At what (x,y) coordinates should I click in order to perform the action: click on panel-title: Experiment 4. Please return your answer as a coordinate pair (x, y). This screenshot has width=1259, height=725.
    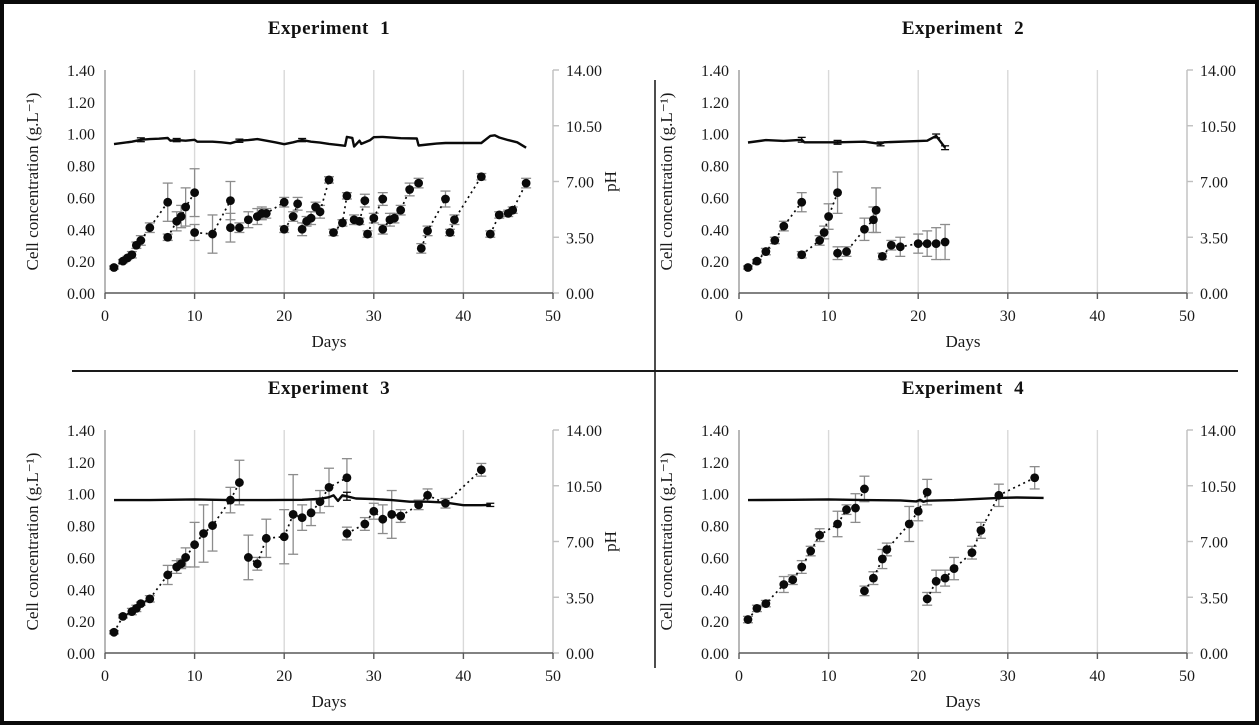
    Looking at the image, I should click on (963, 388).